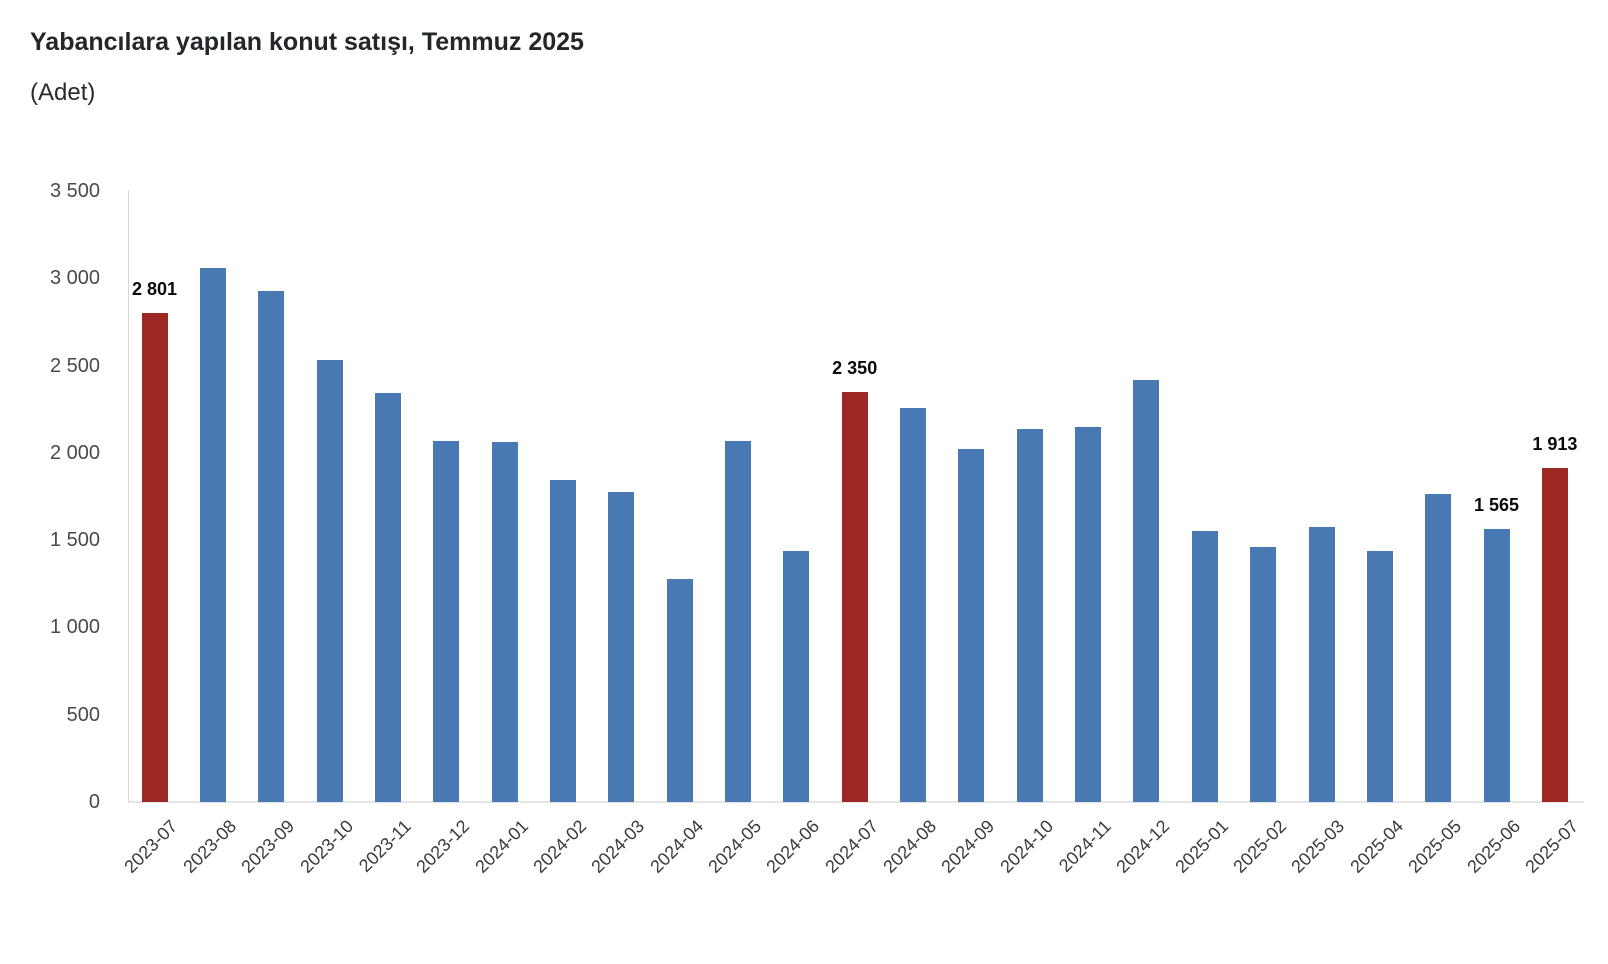  Describe the element at coordinates (968, 846) in the screenshot. I see `x-label-2024-09: 2024-09` at that location.